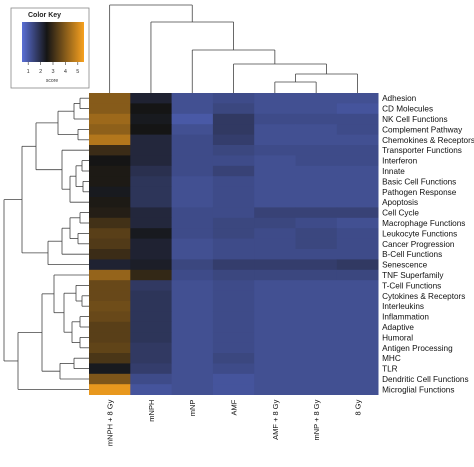 The height and width of the screenshot is (467, 474). What do you see at coordinates (110, 422) in the screenshot?
I see `column-label: mNPH + 8 Gy` at bounding box center [110, 422].